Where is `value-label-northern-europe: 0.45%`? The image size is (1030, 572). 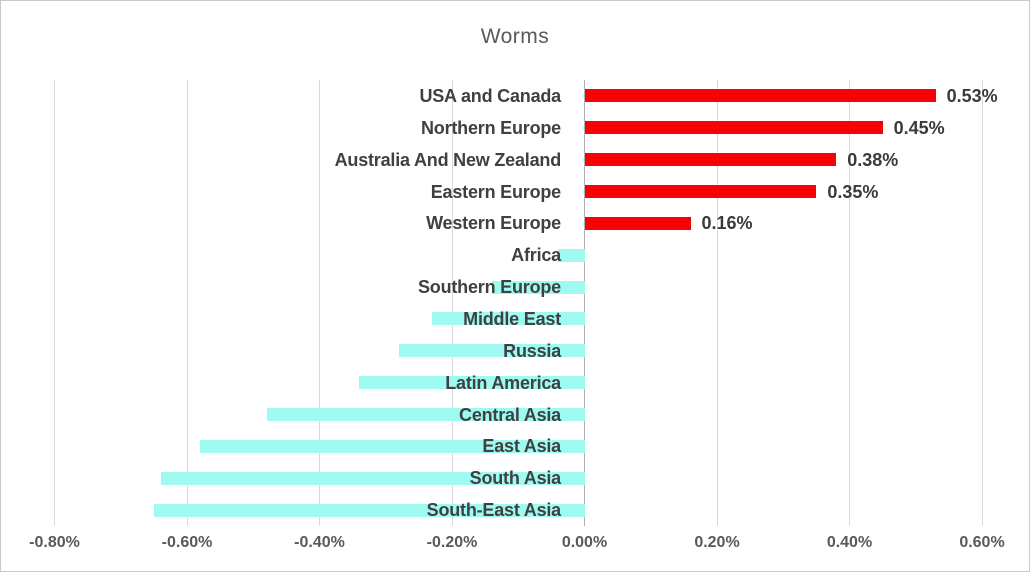
value-label-northern-europe: 0.45% is located at coordinates (919, 127).